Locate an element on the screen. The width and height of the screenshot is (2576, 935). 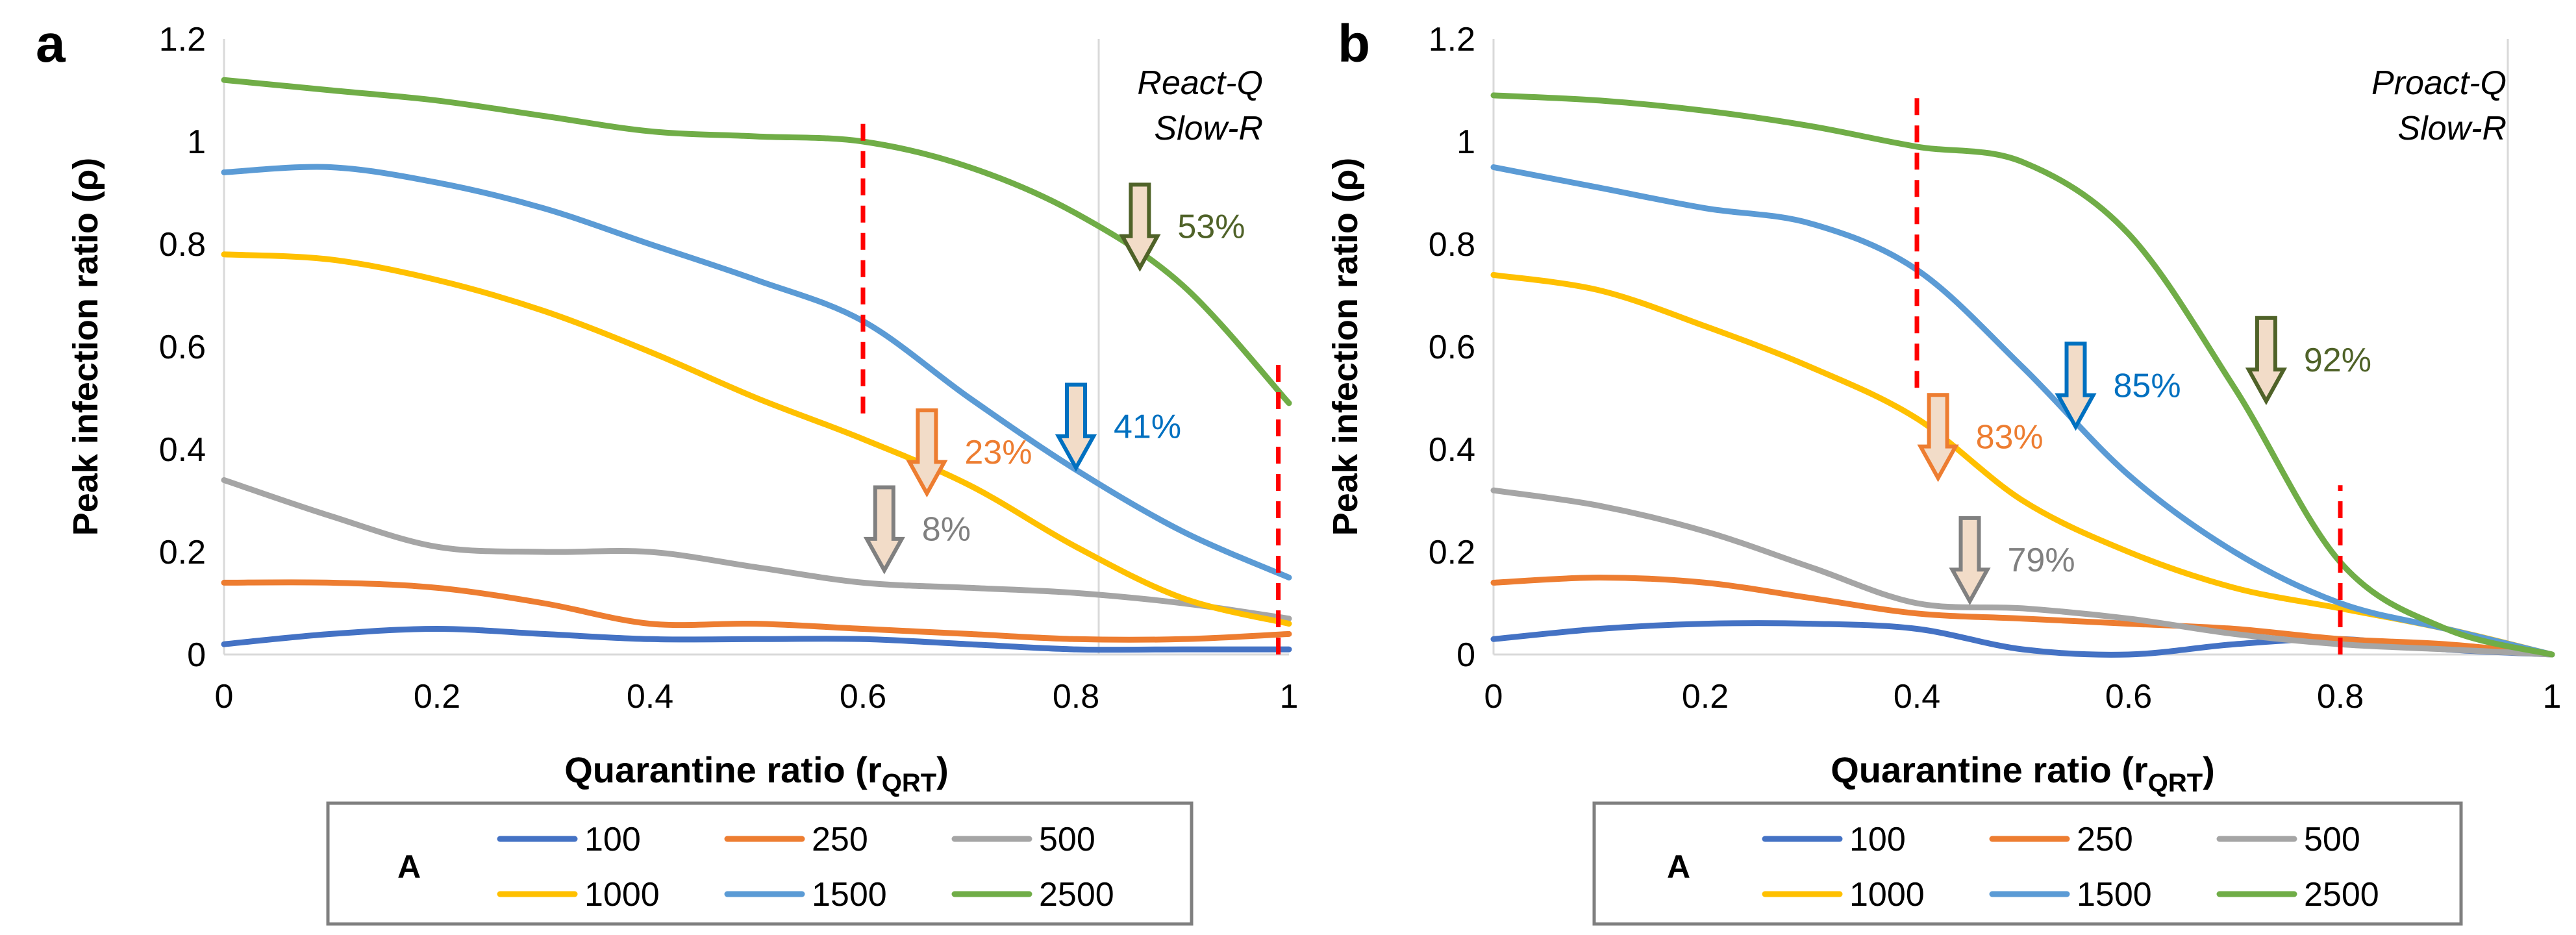
legend-title-a: A is located at coordinates (409, 867).